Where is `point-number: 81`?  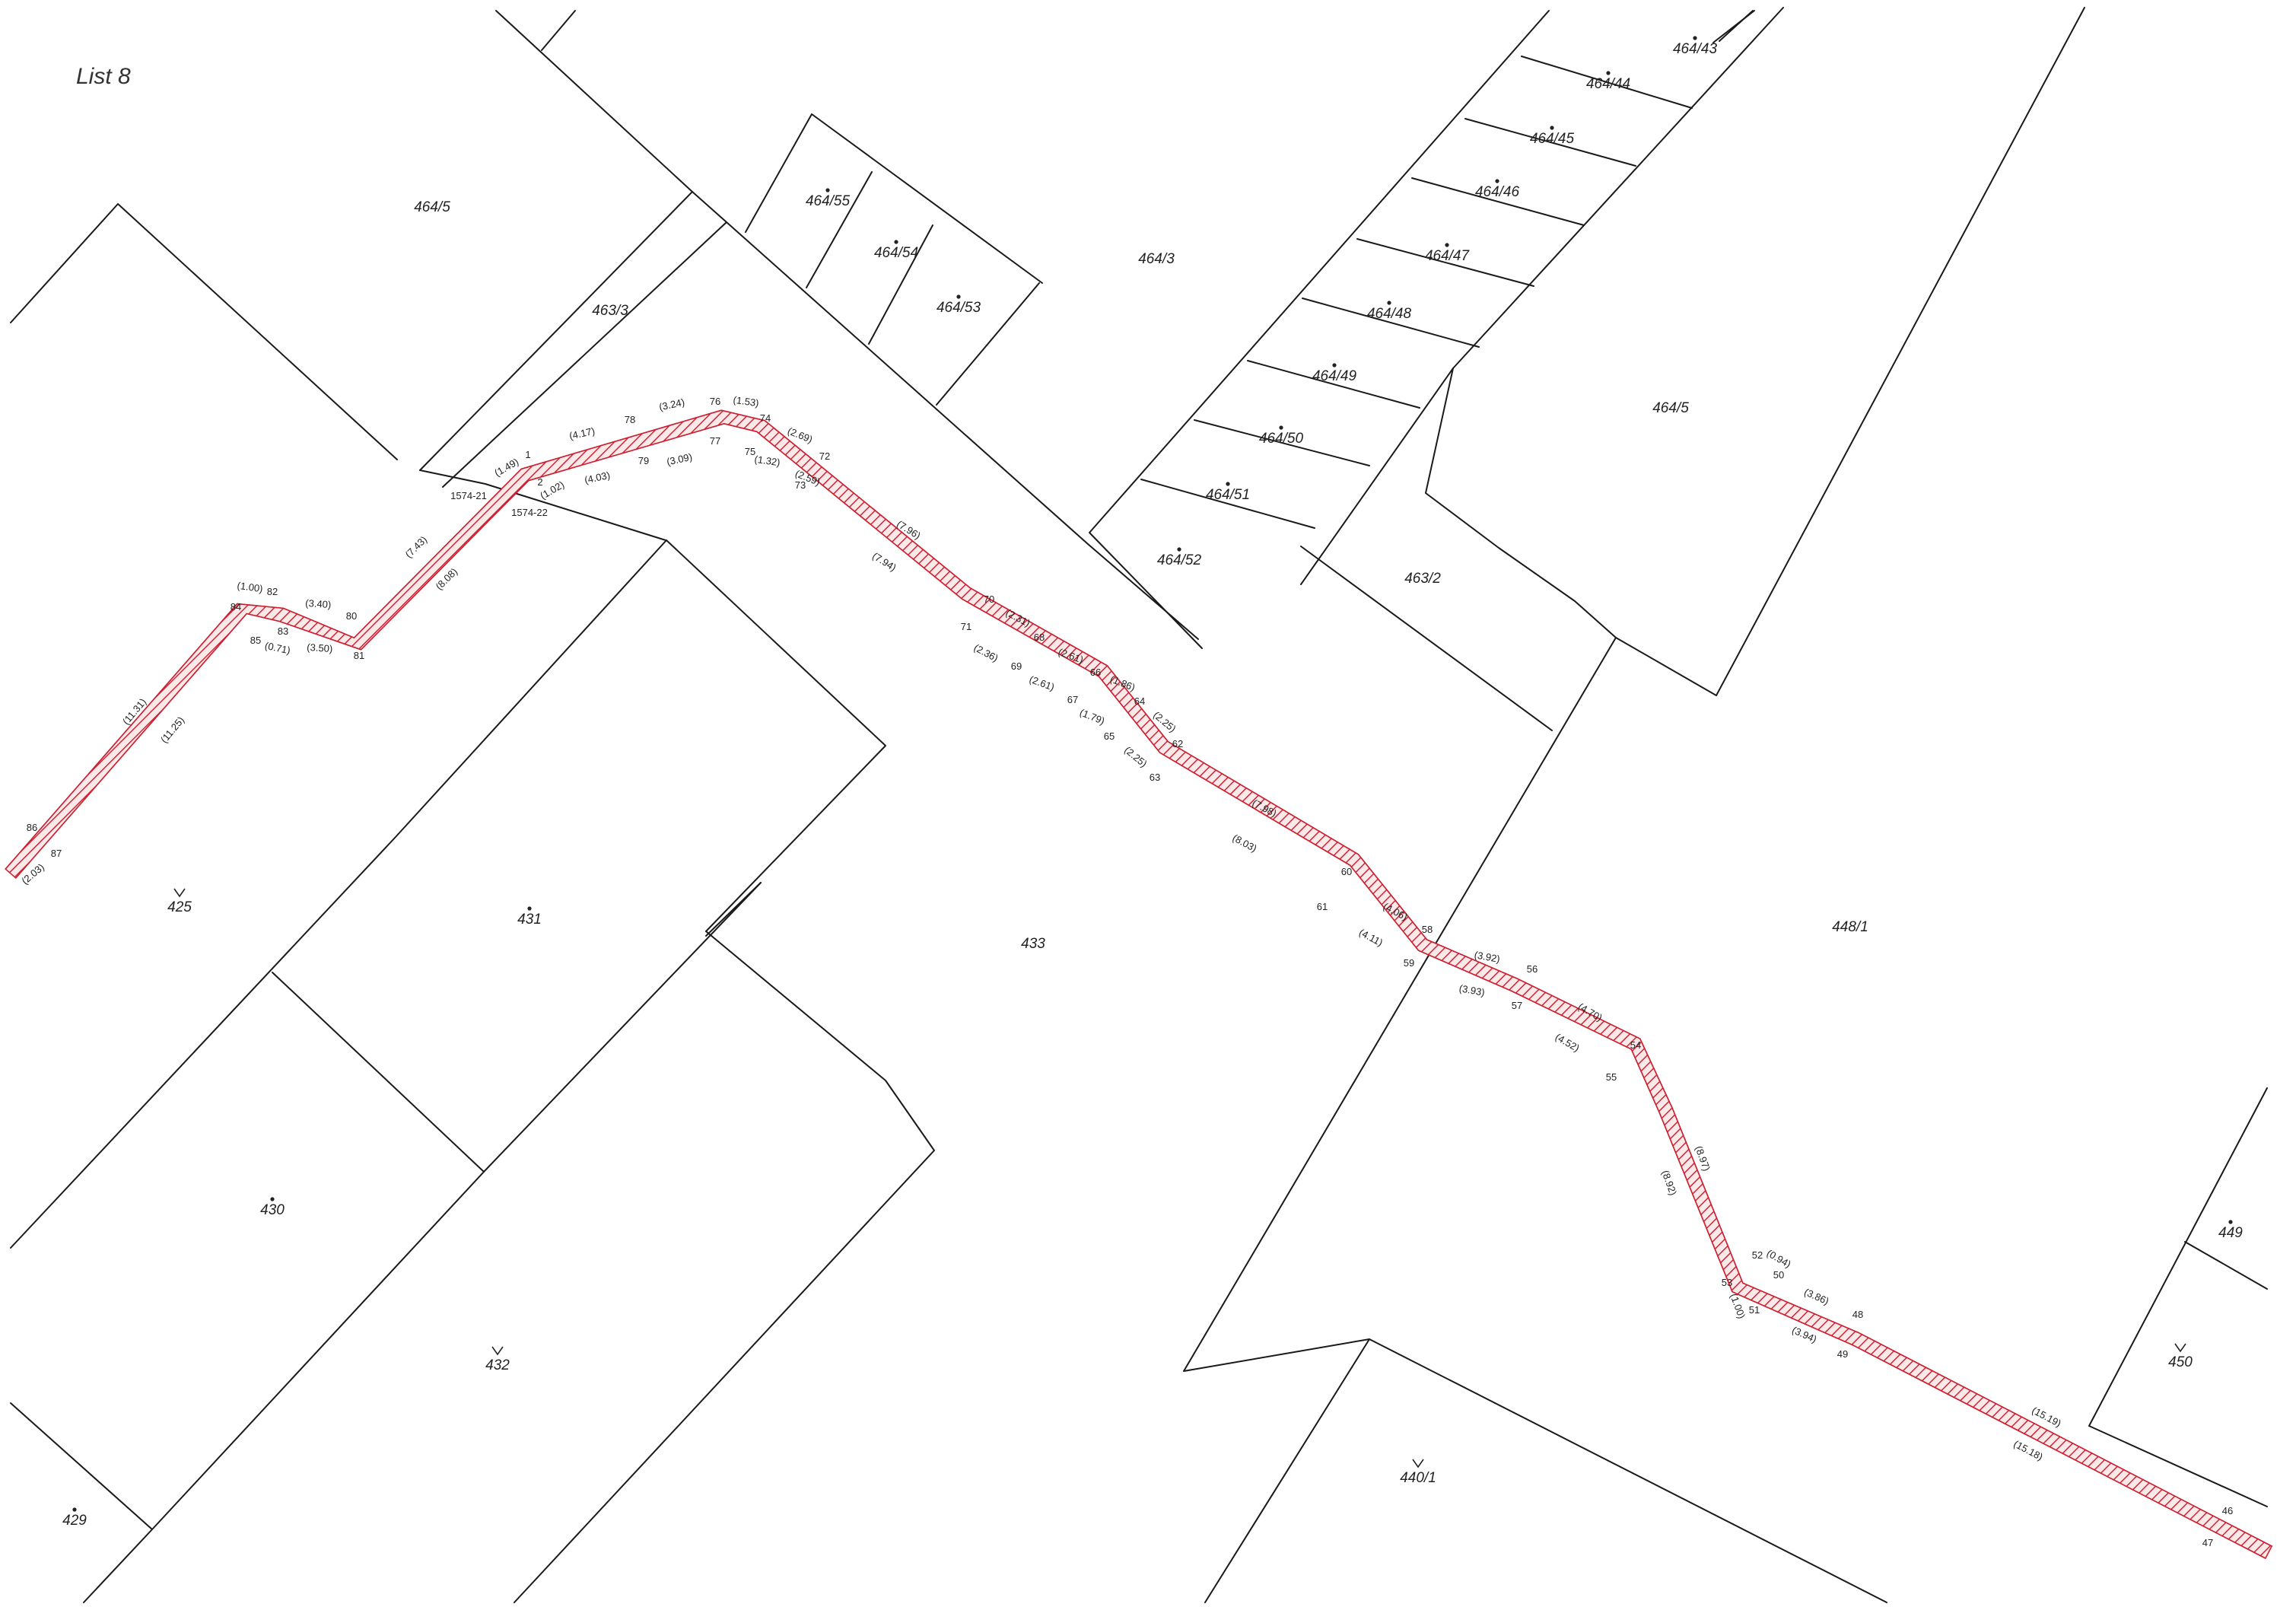 point-number: 81 is located at coordinates (359, 655).